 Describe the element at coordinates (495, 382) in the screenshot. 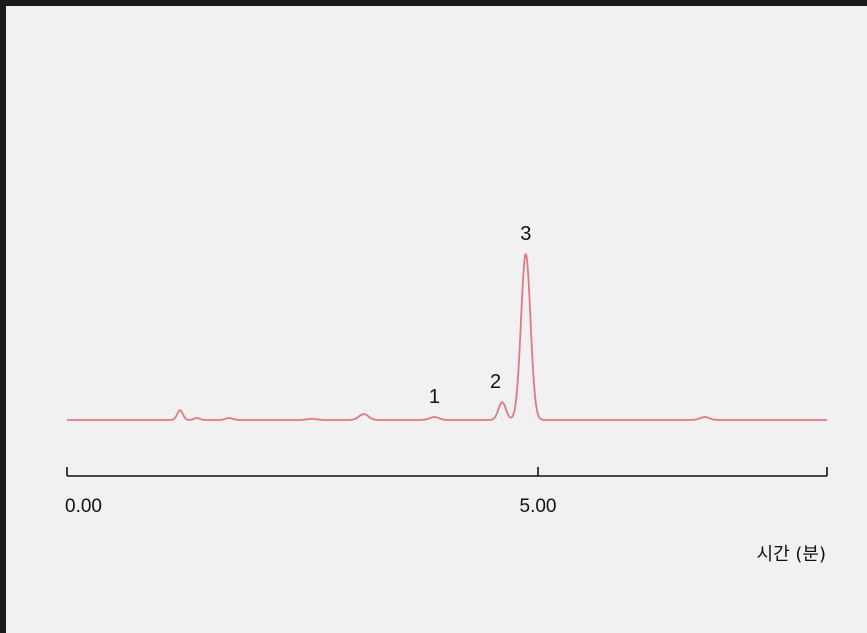

I see `peak-label: 2` at that location.